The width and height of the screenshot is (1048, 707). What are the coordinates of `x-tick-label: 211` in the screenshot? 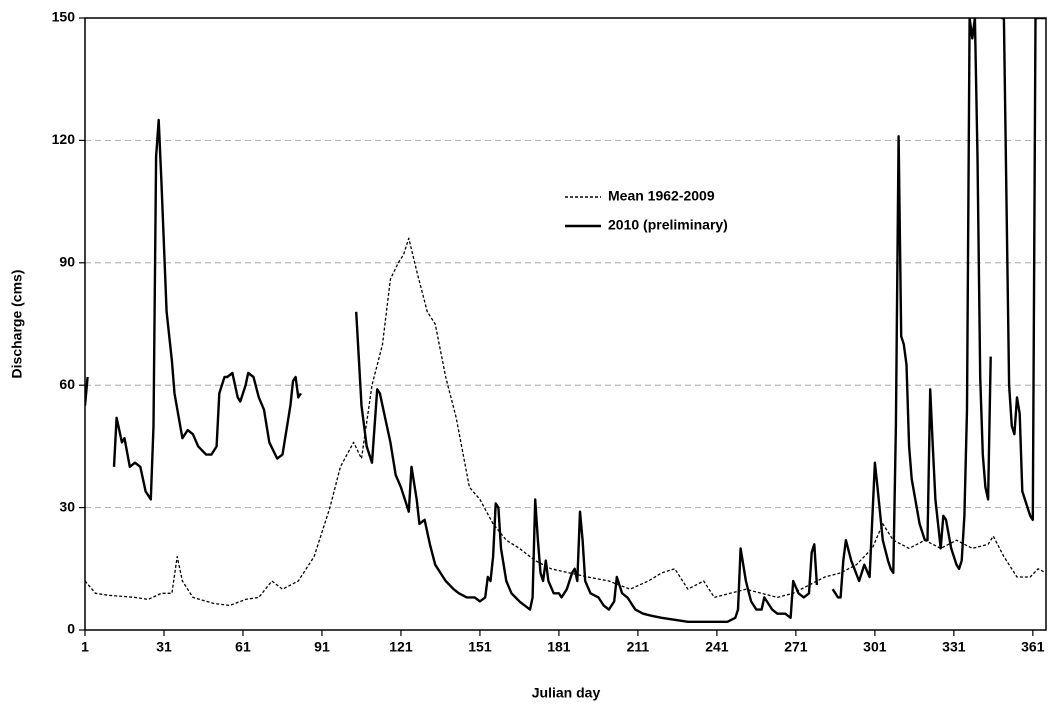 It's located at (638, 647).